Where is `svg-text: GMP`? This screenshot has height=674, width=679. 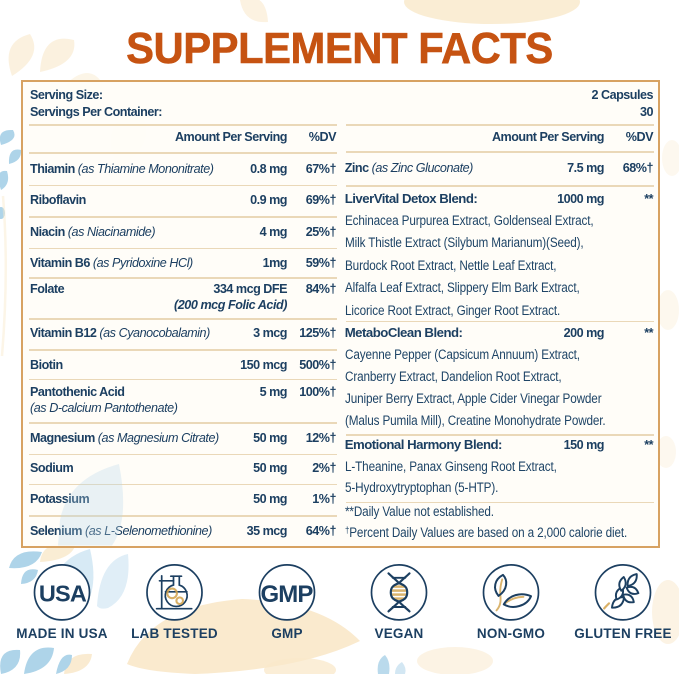
svg-text: GMP is located at coordinates (287, 594).